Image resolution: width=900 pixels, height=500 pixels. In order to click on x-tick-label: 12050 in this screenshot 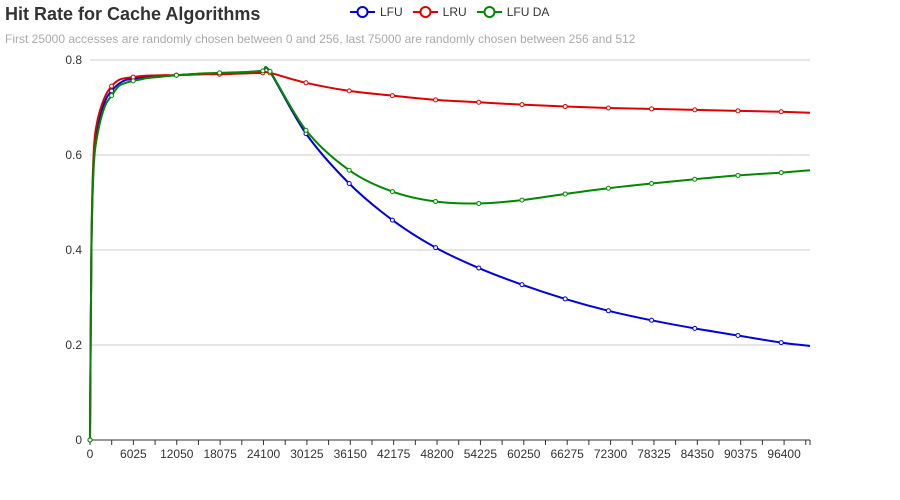, I will do `click(177, 454)`.